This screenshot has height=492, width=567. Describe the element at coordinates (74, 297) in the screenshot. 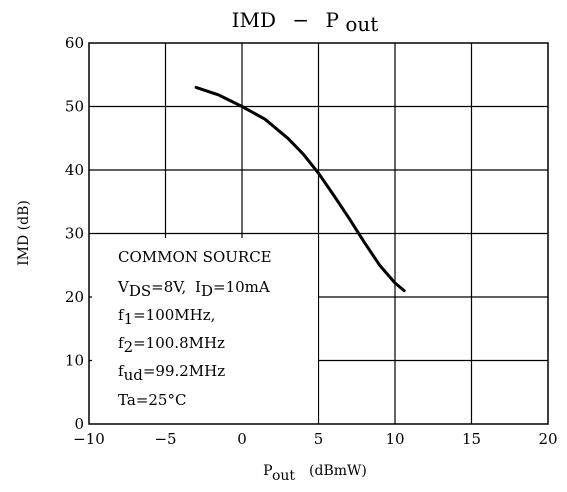

I see `y-tick-label: 20` at that location.